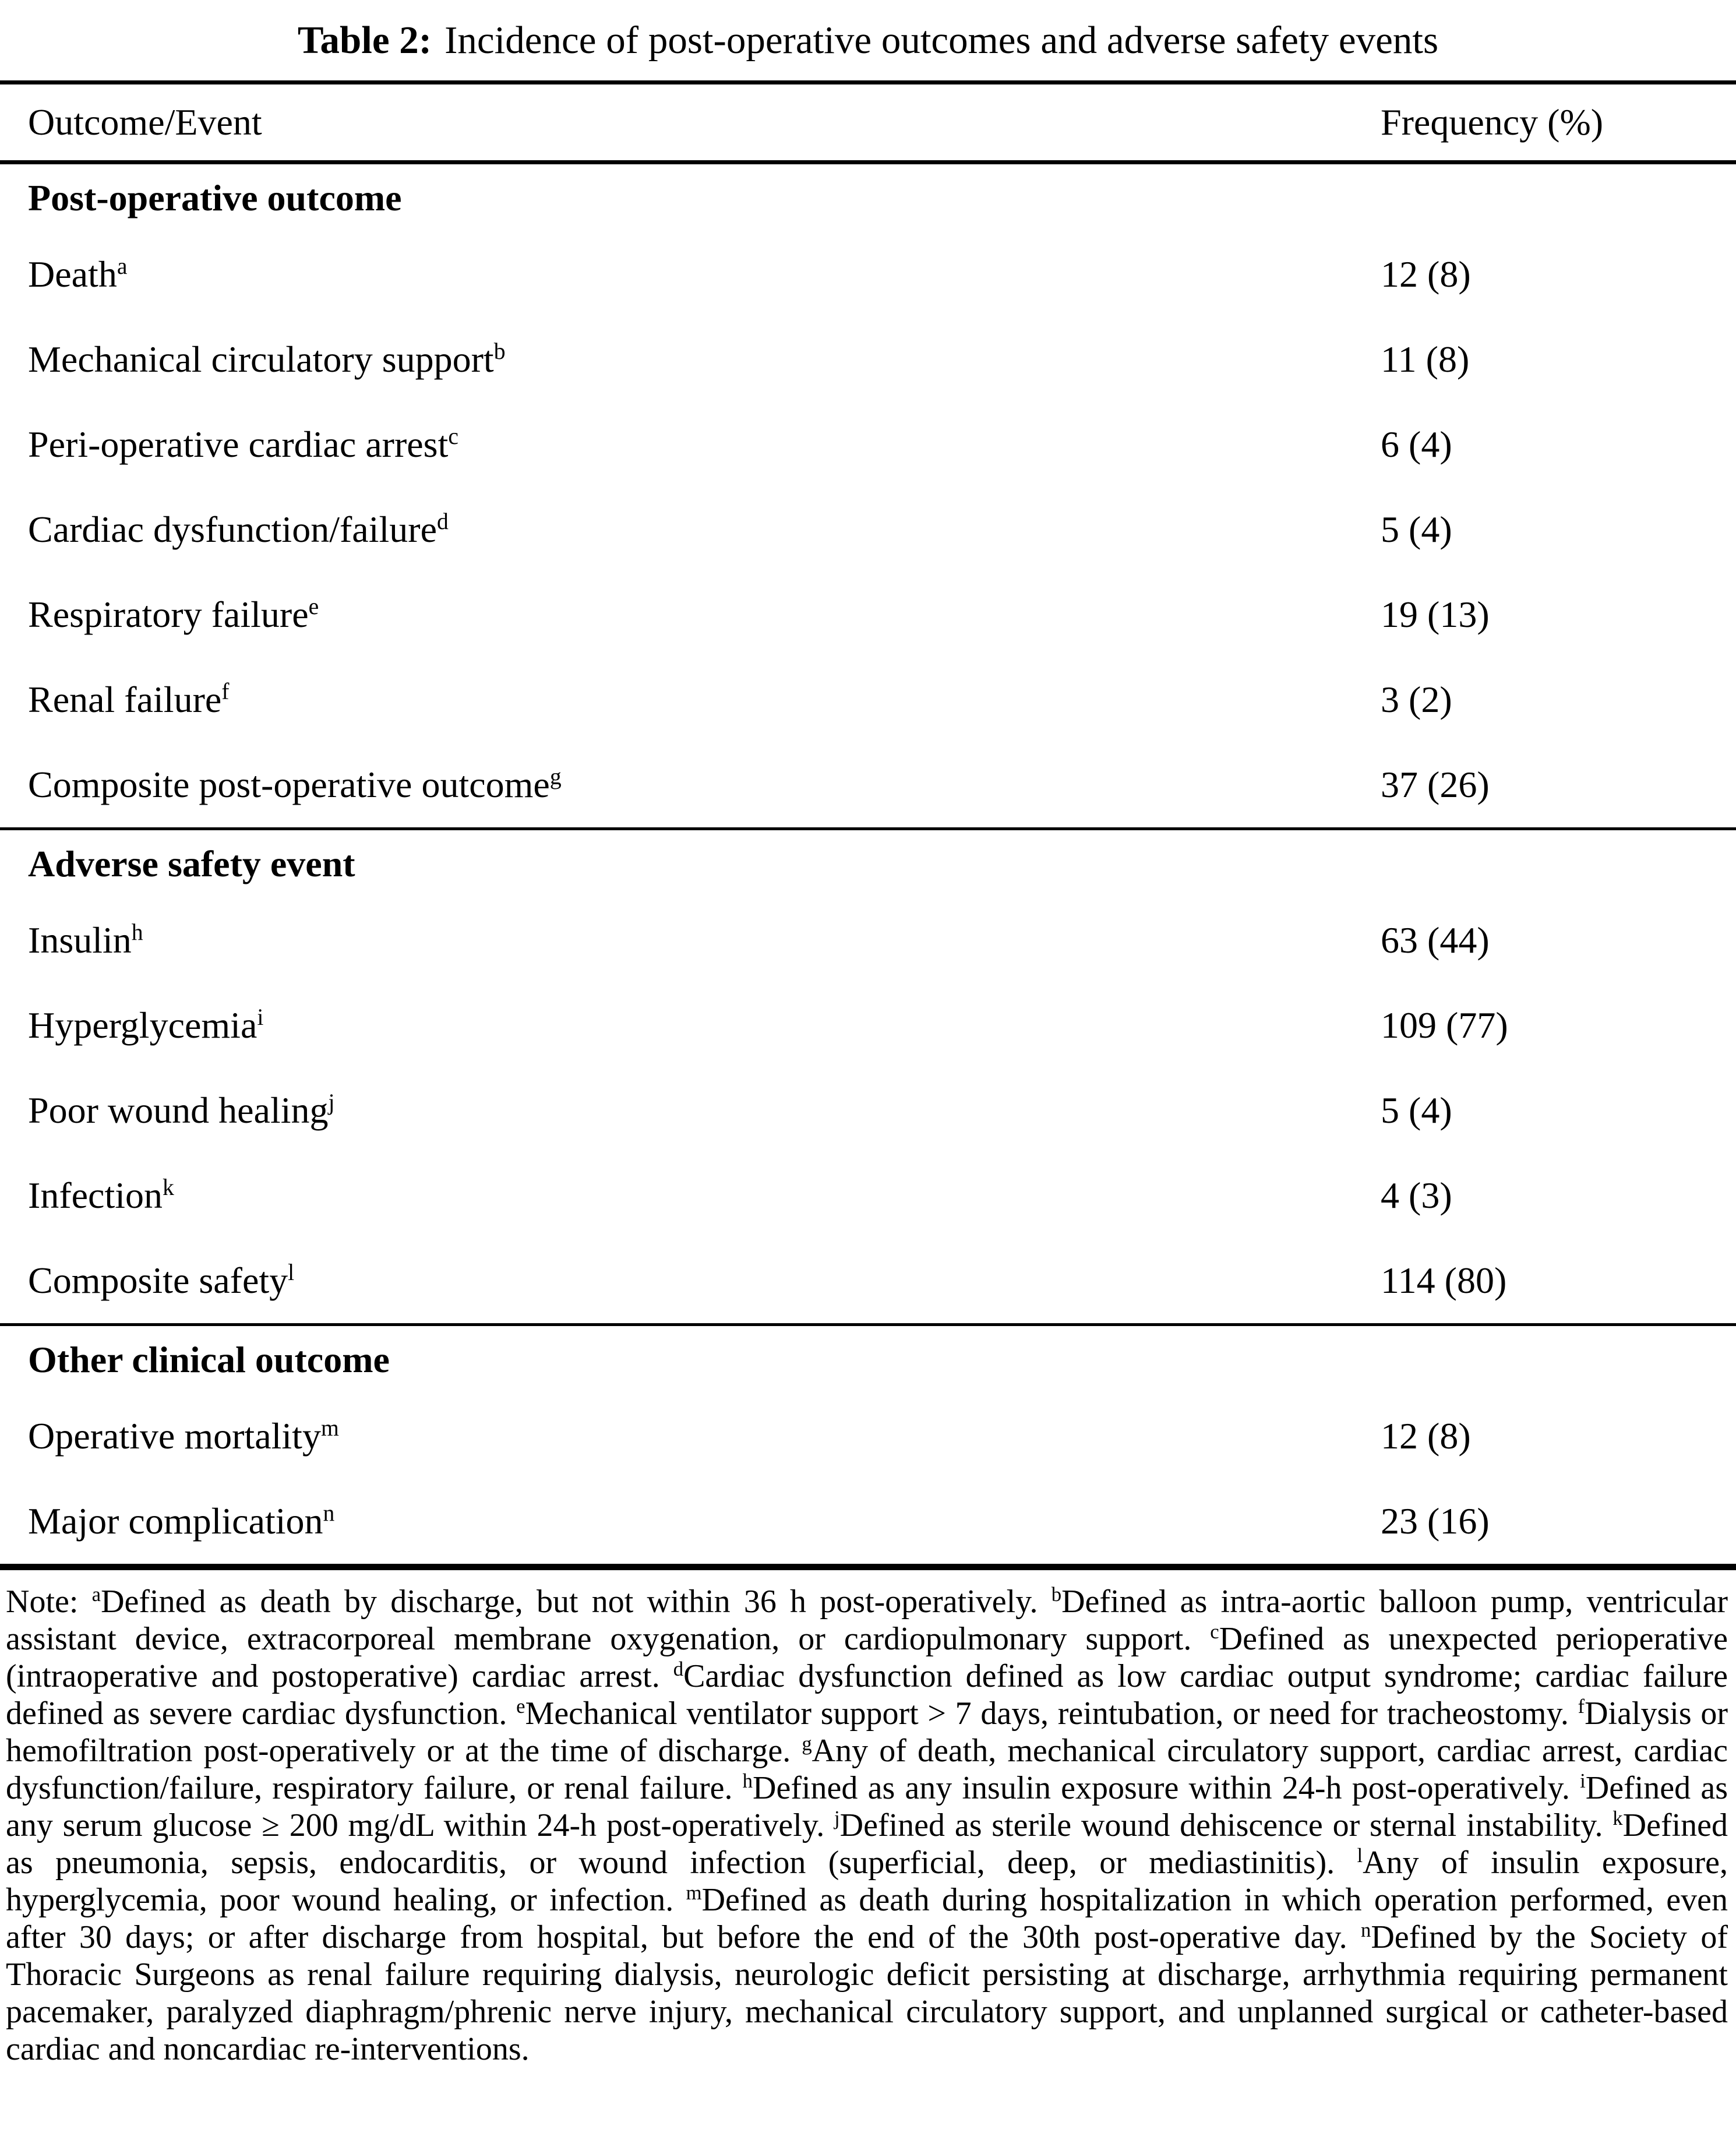 The width and height of the screenshot is (1736, 2147). I want to click on row-value: 19 (13), so click(1435, 614).